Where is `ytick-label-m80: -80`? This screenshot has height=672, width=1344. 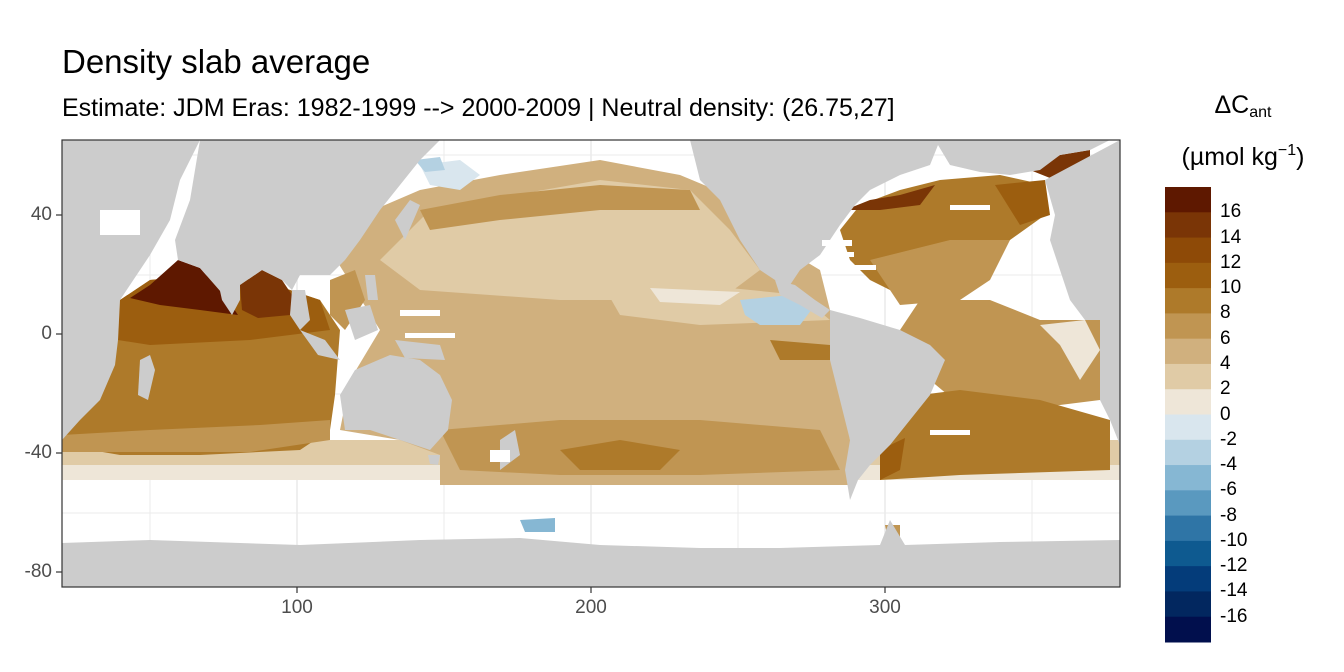 ytick-label-m80: -80 is located at coordinates (38, 571).